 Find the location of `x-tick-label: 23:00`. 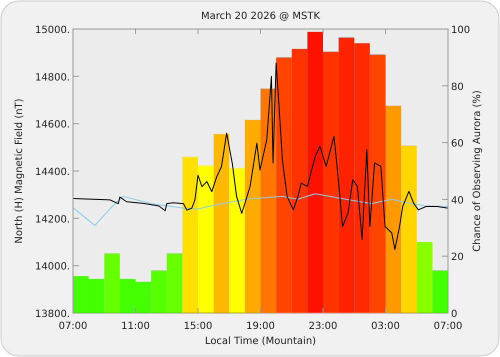

x-tick-label: 23:00 is located at coordinates (323, 326).